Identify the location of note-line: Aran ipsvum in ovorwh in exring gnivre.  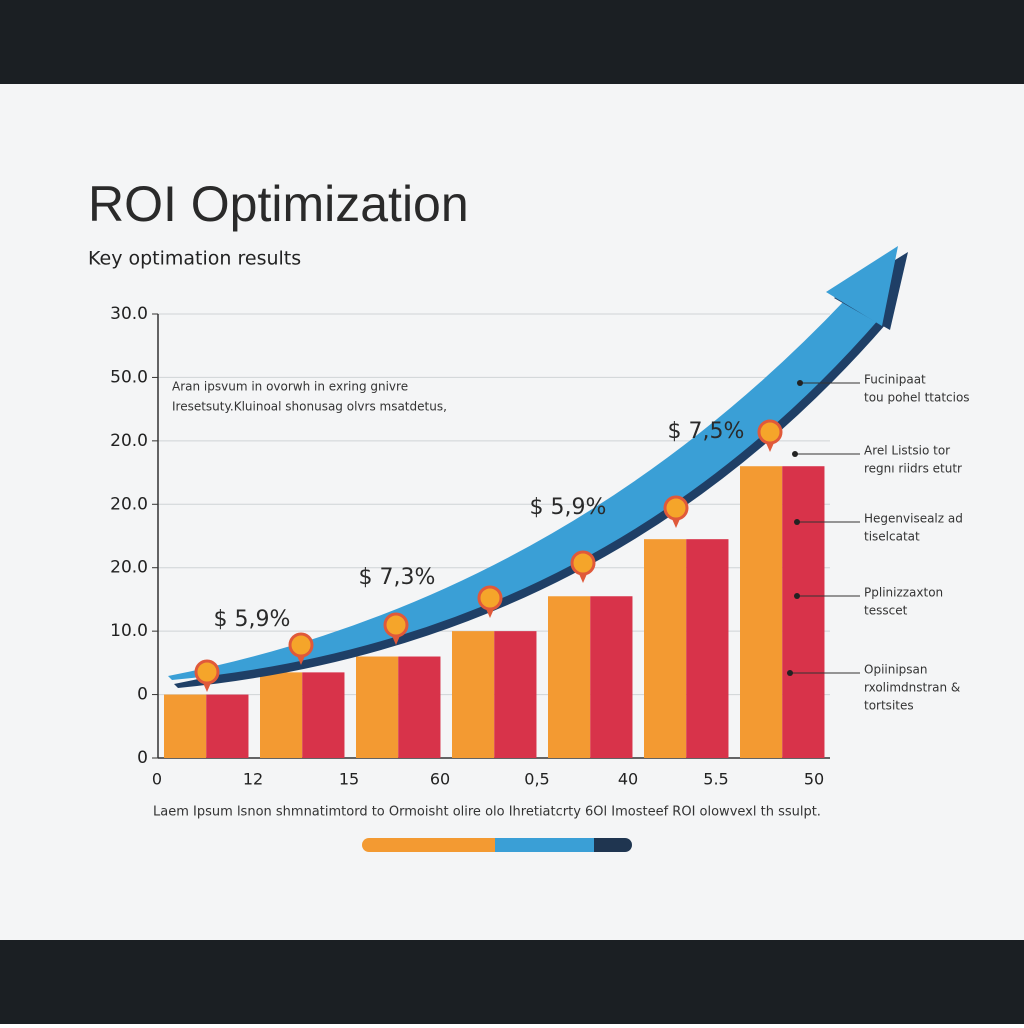
(290, 387).